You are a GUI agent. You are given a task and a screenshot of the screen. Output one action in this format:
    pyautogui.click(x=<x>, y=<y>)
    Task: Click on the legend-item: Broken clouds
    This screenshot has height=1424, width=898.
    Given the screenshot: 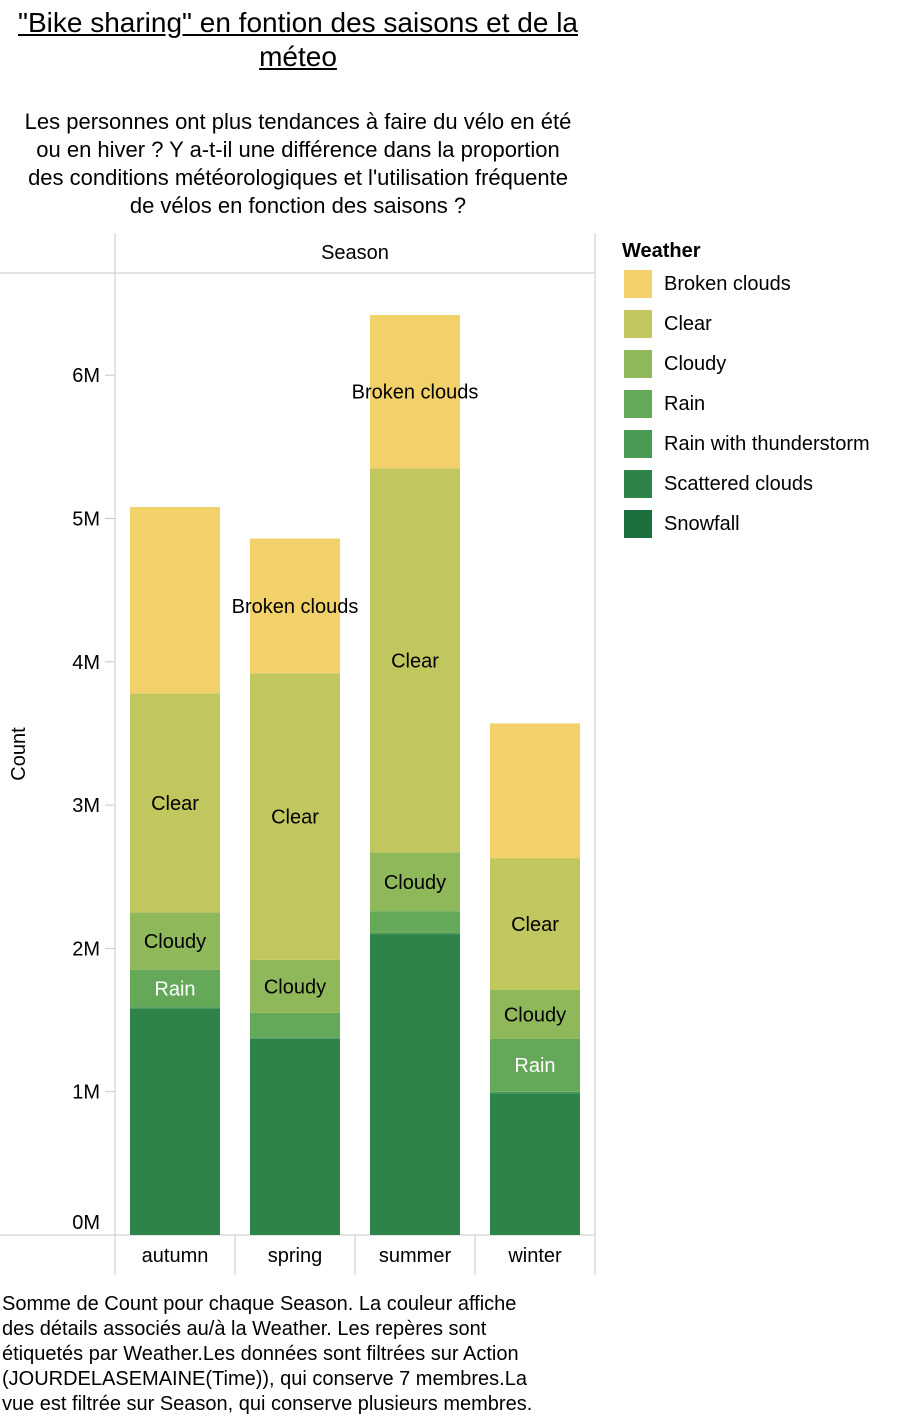 What is the action you would take?
    pyautogui.click(x=746, y=284)
    